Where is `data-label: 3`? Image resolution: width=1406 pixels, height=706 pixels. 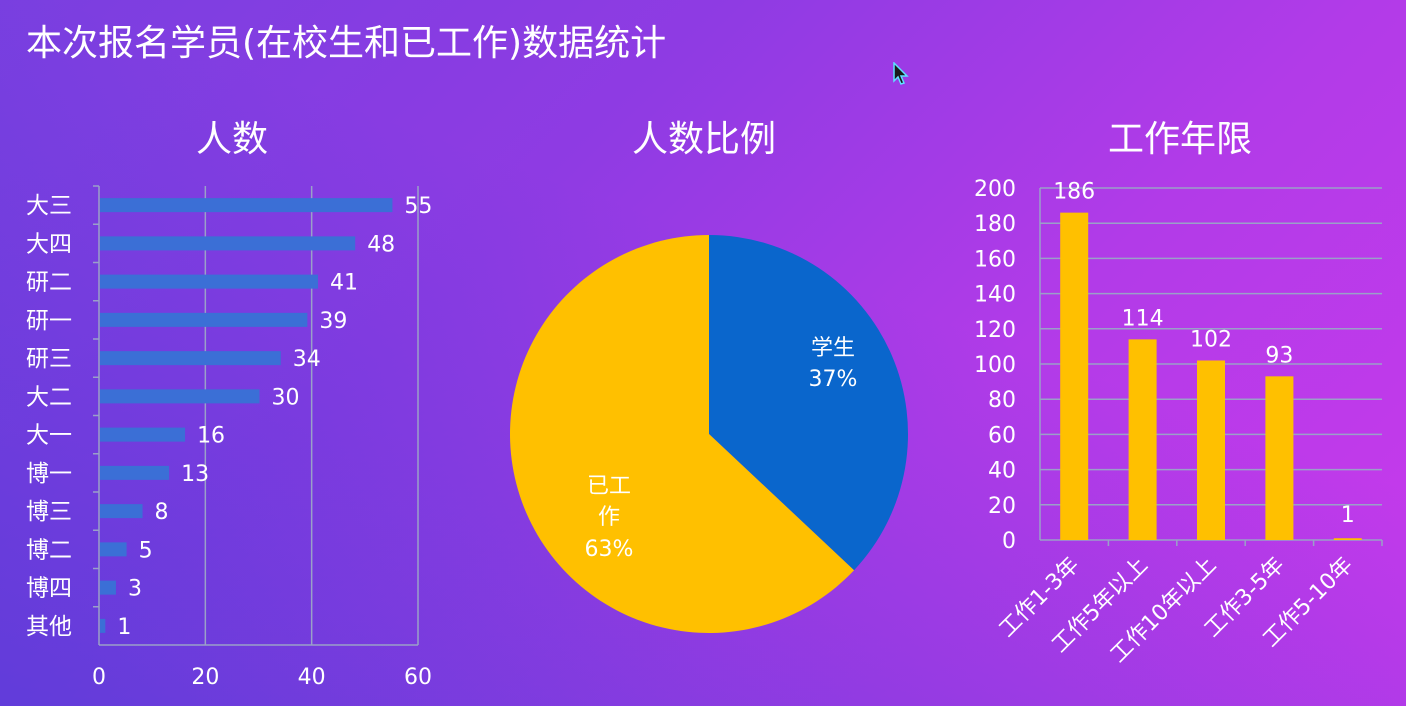
data-label: 3 is located at coordinates (135, 589).